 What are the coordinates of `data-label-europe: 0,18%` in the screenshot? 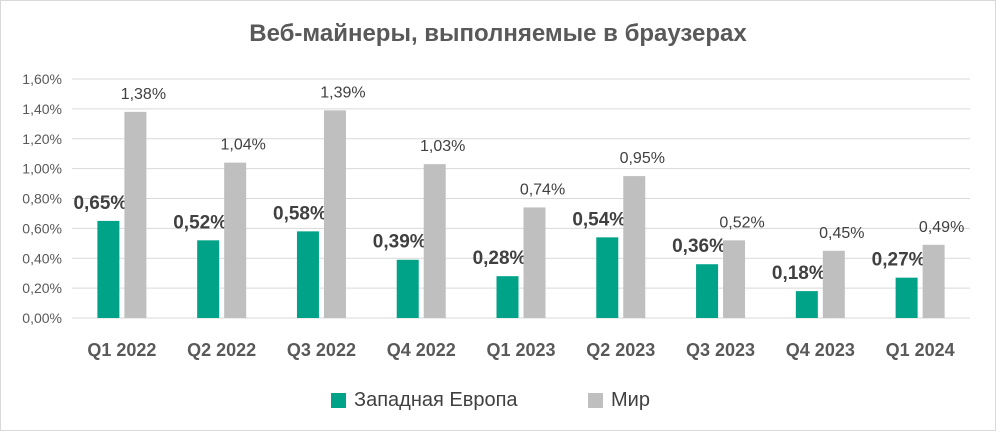 It's located at (799, 273).